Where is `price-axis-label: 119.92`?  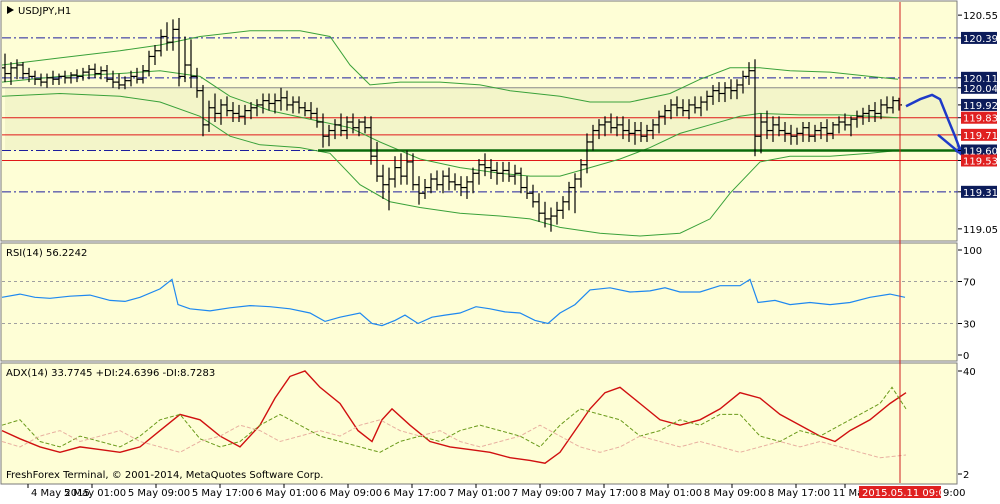
price-axis-label: 119.92 is located at coordinates (980, 106).